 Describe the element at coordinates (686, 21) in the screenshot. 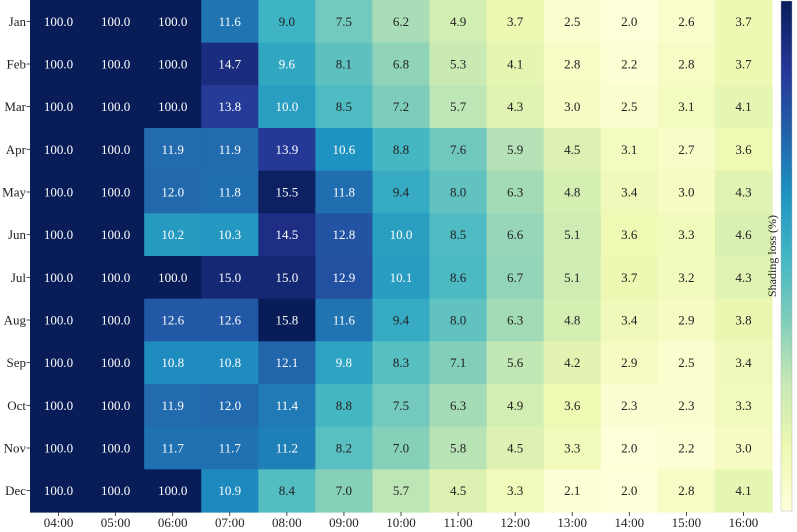

I see `heatmap-cell-label: 2.6` at that location.